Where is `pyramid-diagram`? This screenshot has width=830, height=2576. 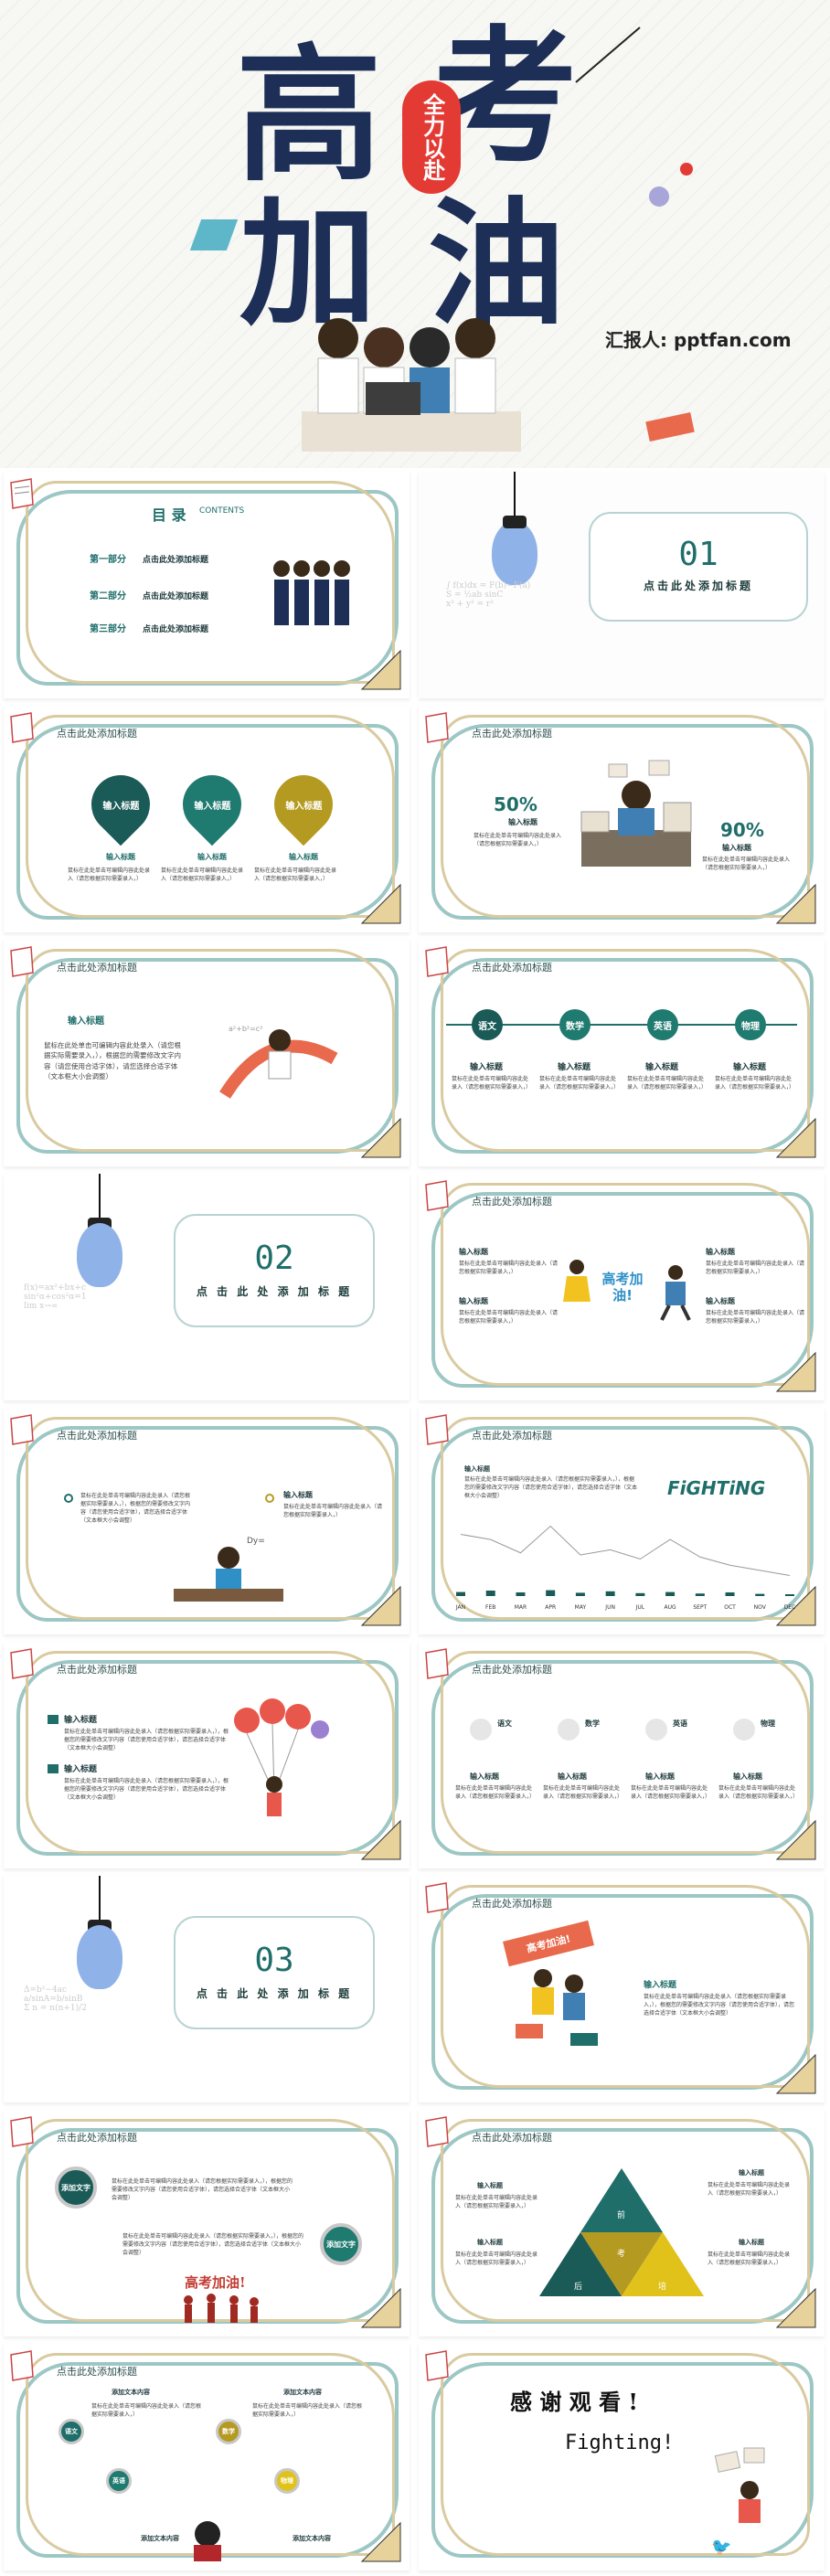
pyramid-diagram is located at coordinates (621, 2232).